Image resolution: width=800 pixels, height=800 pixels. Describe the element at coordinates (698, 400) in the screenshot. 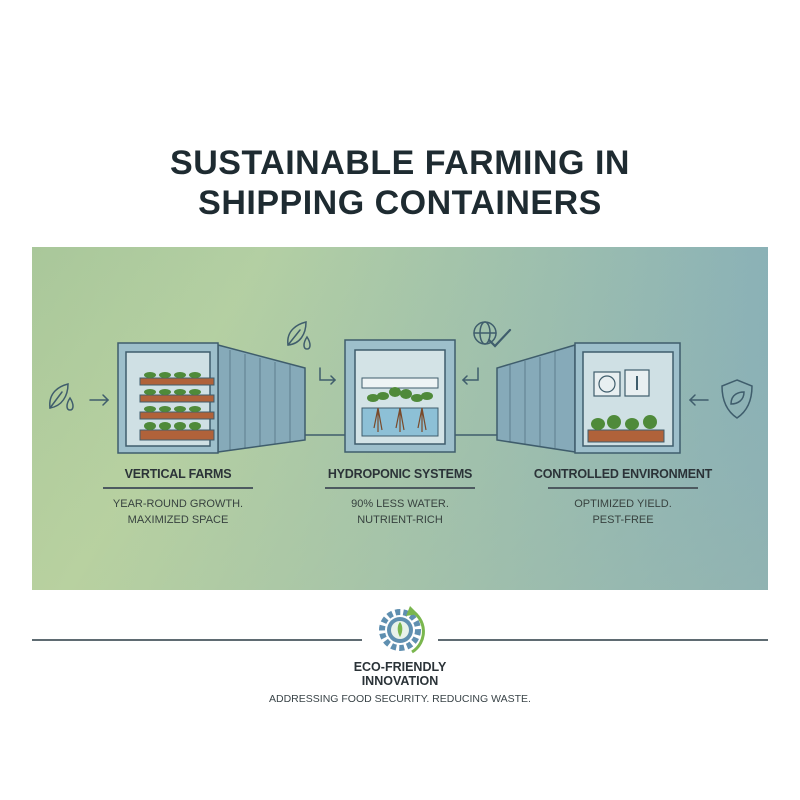

I see `arrow-left-icon` at that location.